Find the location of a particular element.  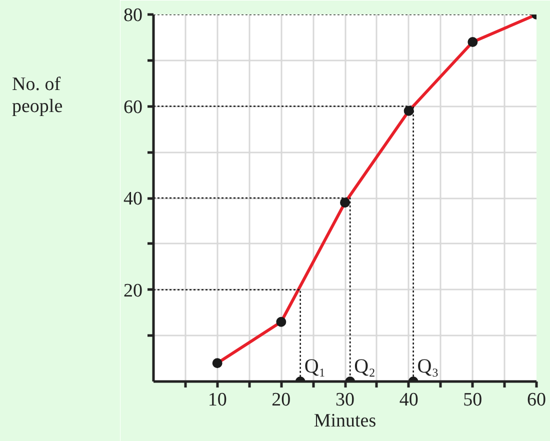

y-tick-label: 80 is located at coordinates (133, 15).